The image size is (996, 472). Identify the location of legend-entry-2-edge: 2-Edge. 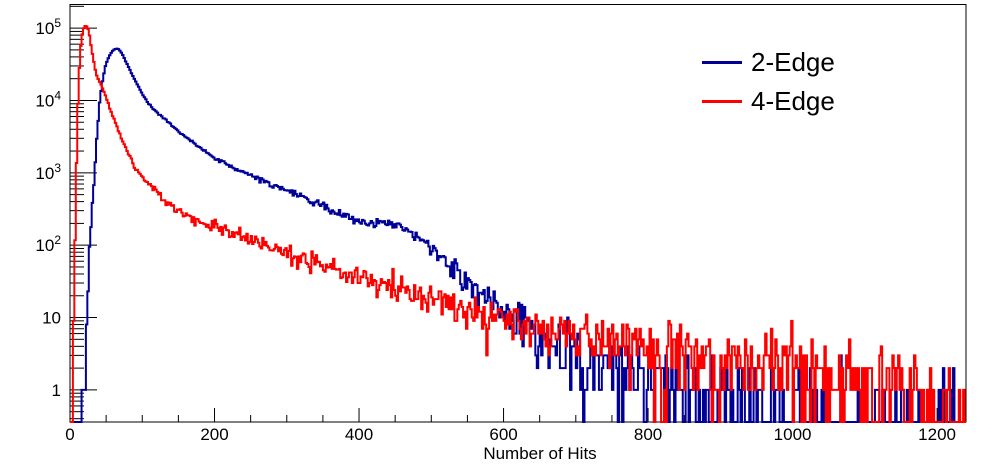
(768, 62).